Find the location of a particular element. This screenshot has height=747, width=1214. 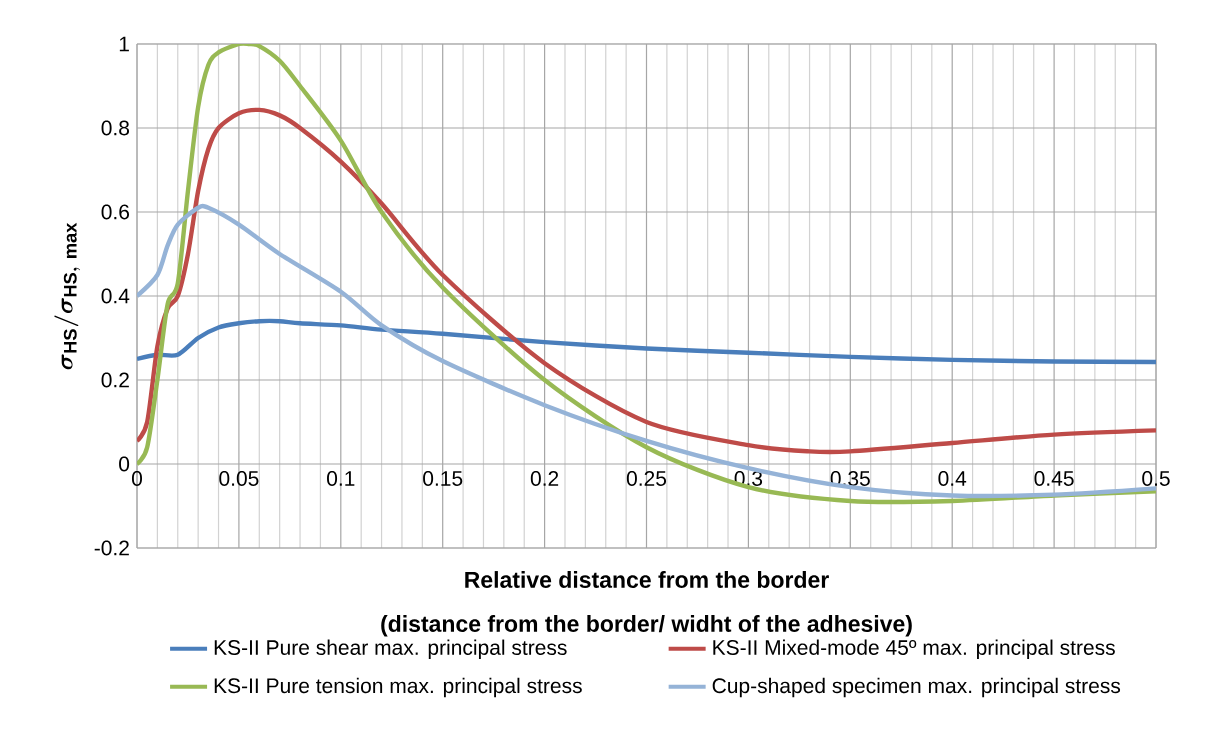

x-tick-label: 0.45 is located at coordinates (1054, 478).